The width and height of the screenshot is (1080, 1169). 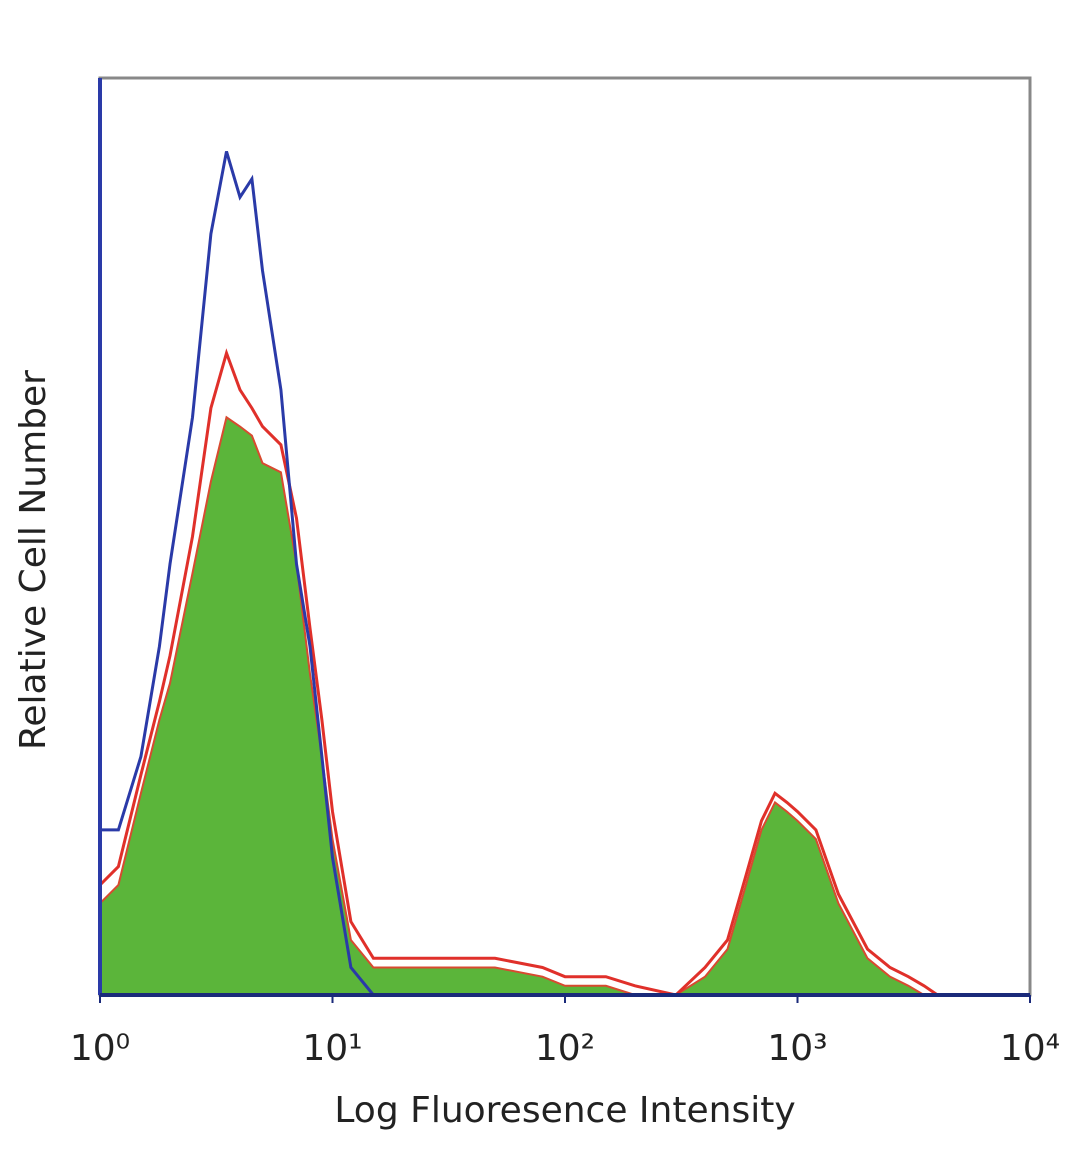 I want to click on x-tick-label: 10¹, so click(x=332, y=1048).